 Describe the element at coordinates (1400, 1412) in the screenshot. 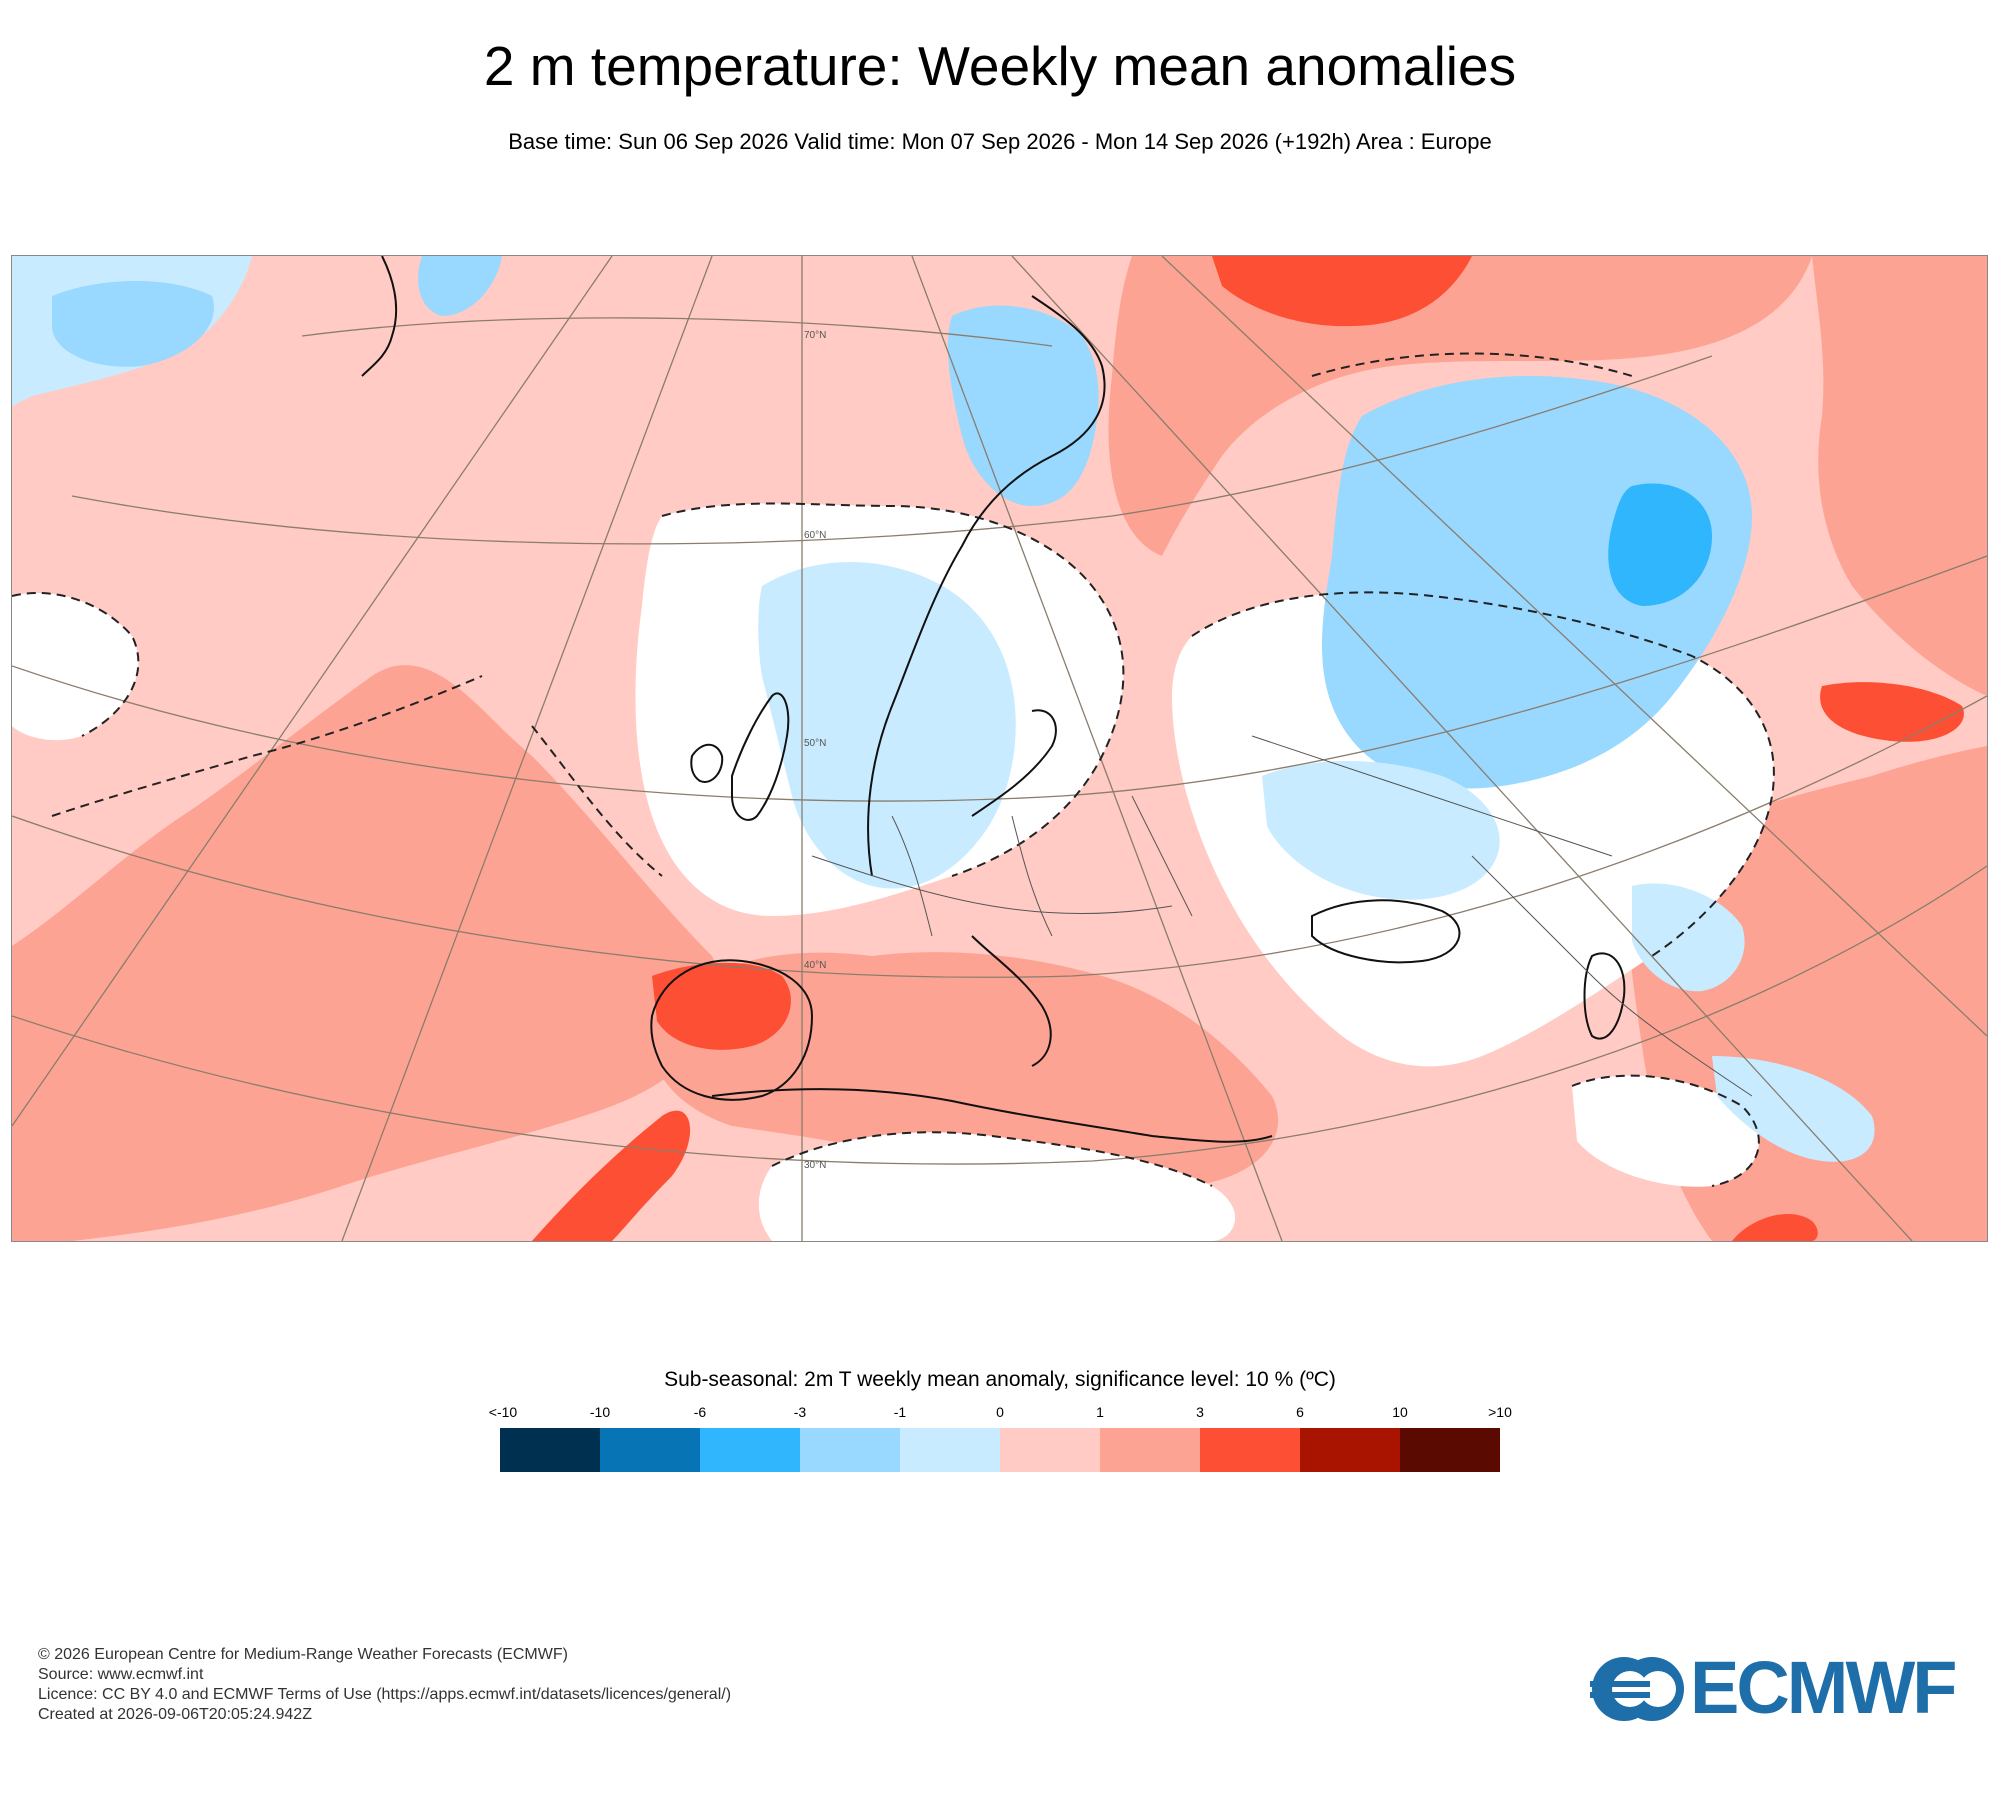

I see `legend-tick: 10` at that location.